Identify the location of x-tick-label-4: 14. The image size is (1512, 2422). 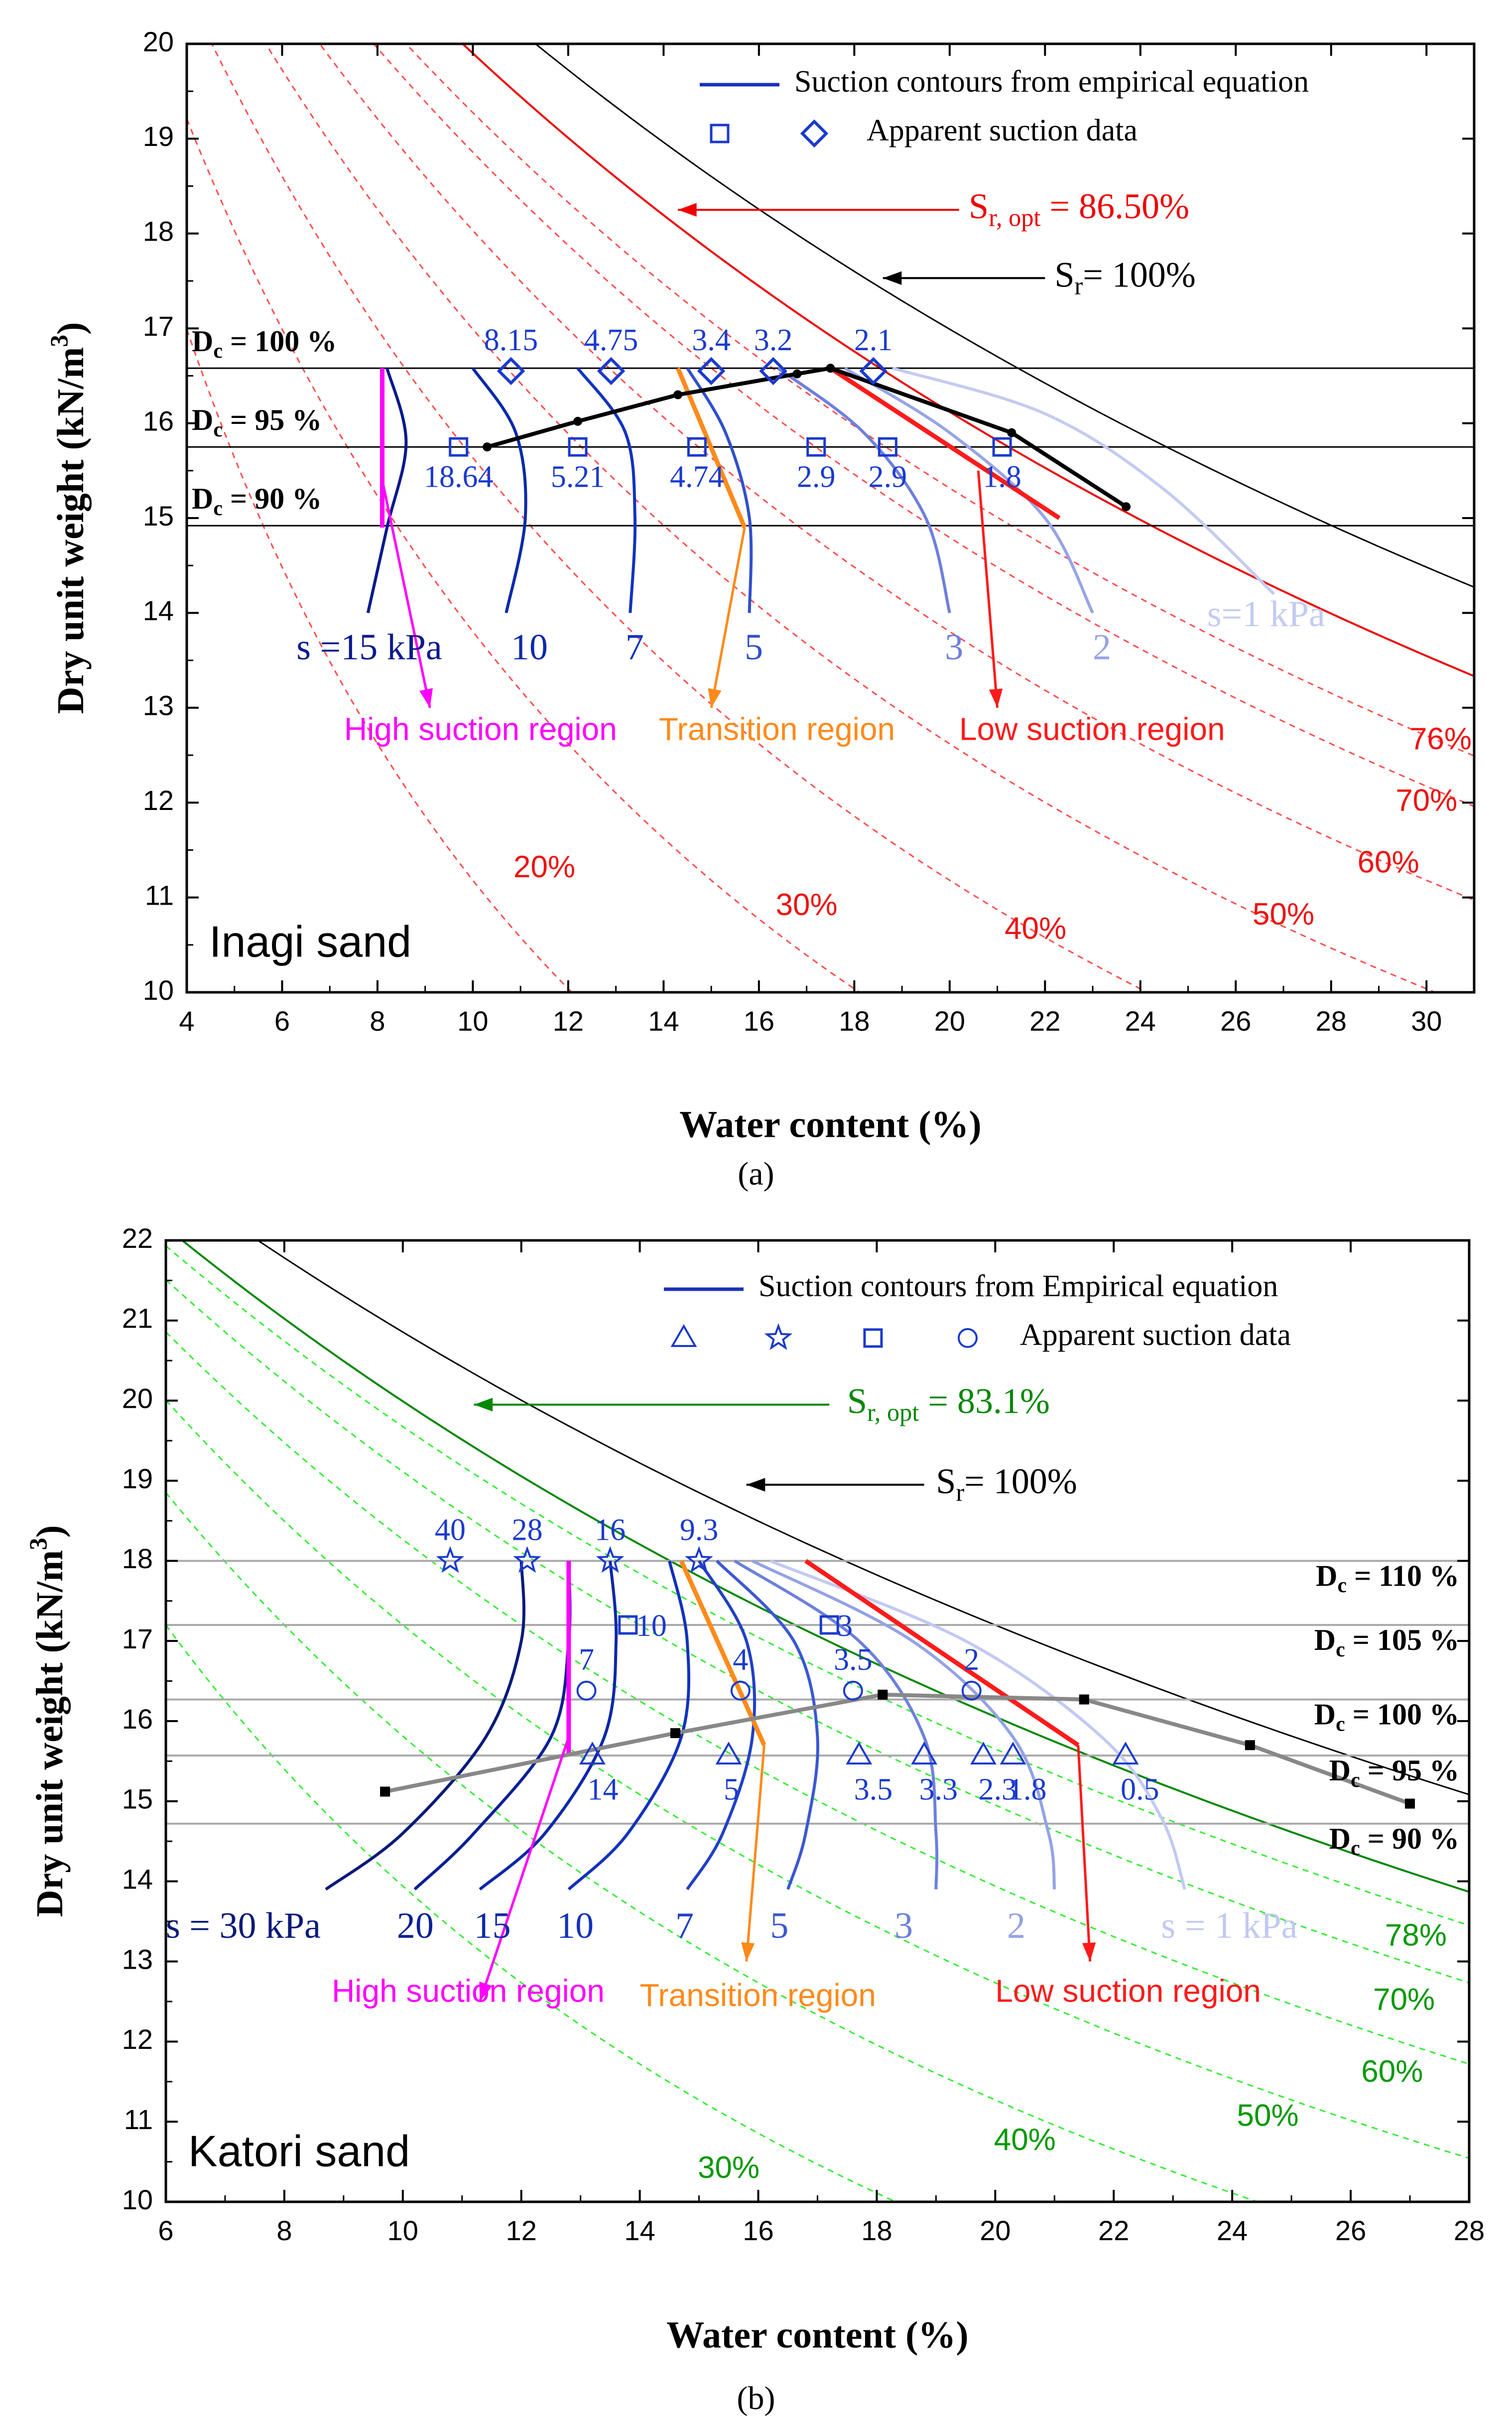
(639, 2230).